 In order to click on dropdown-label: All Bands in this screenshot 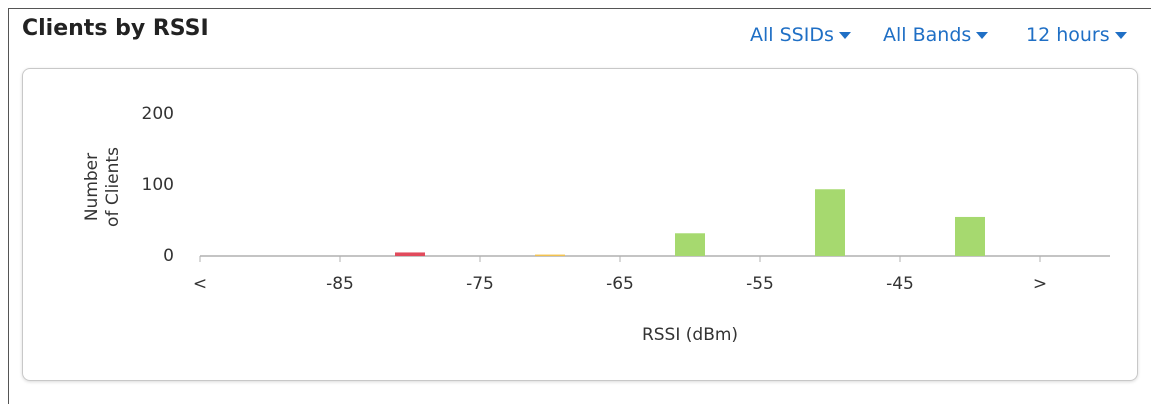, I will do `click(927, 35)`.